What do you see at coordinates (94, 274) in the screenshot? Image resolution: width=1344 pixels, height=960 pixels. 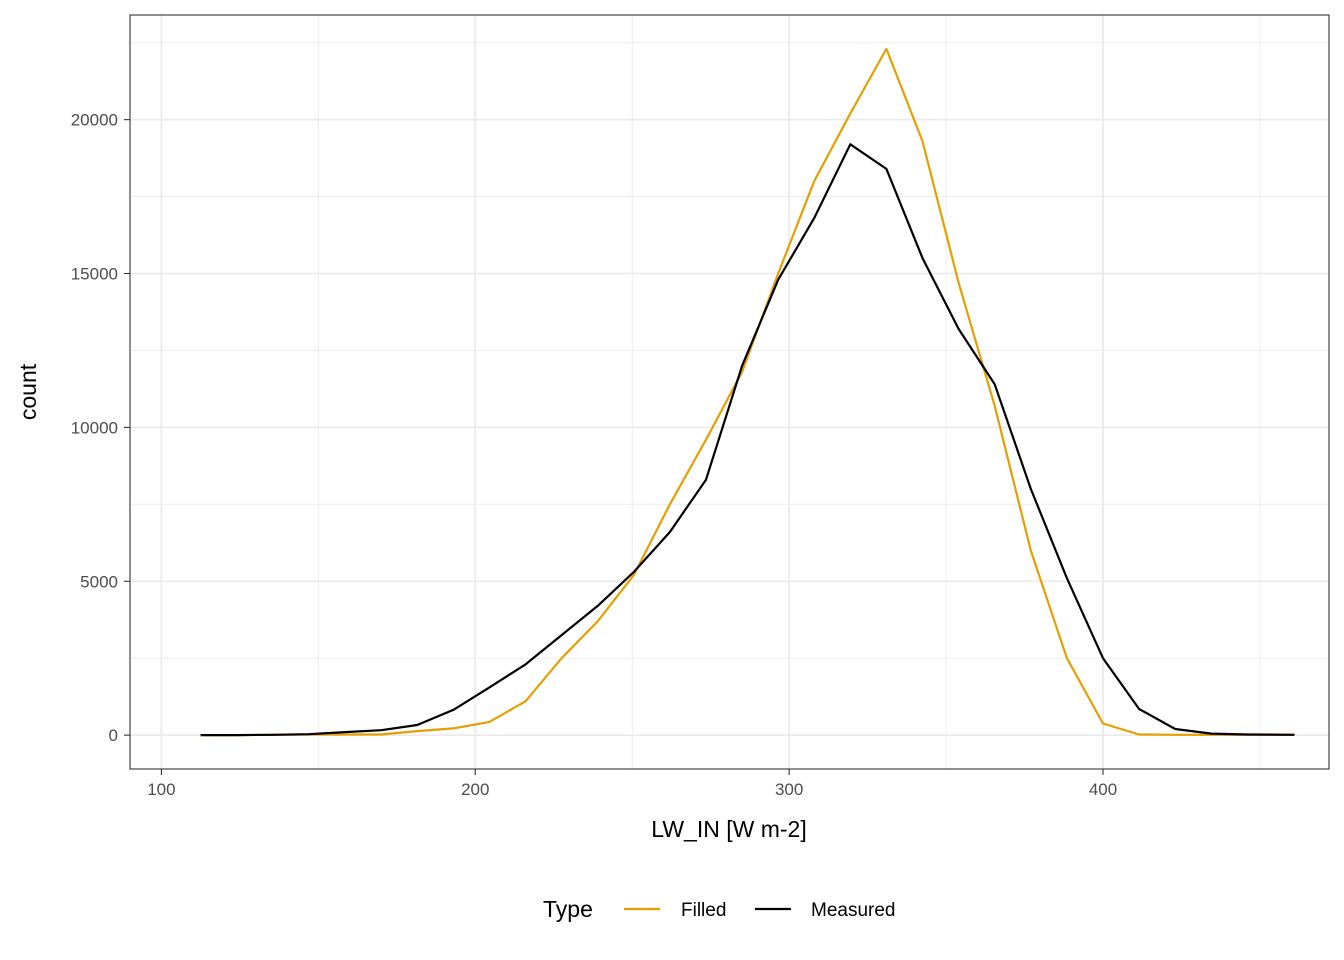 I see `y-tick-label: 15000` at bounding box center [94, 274].